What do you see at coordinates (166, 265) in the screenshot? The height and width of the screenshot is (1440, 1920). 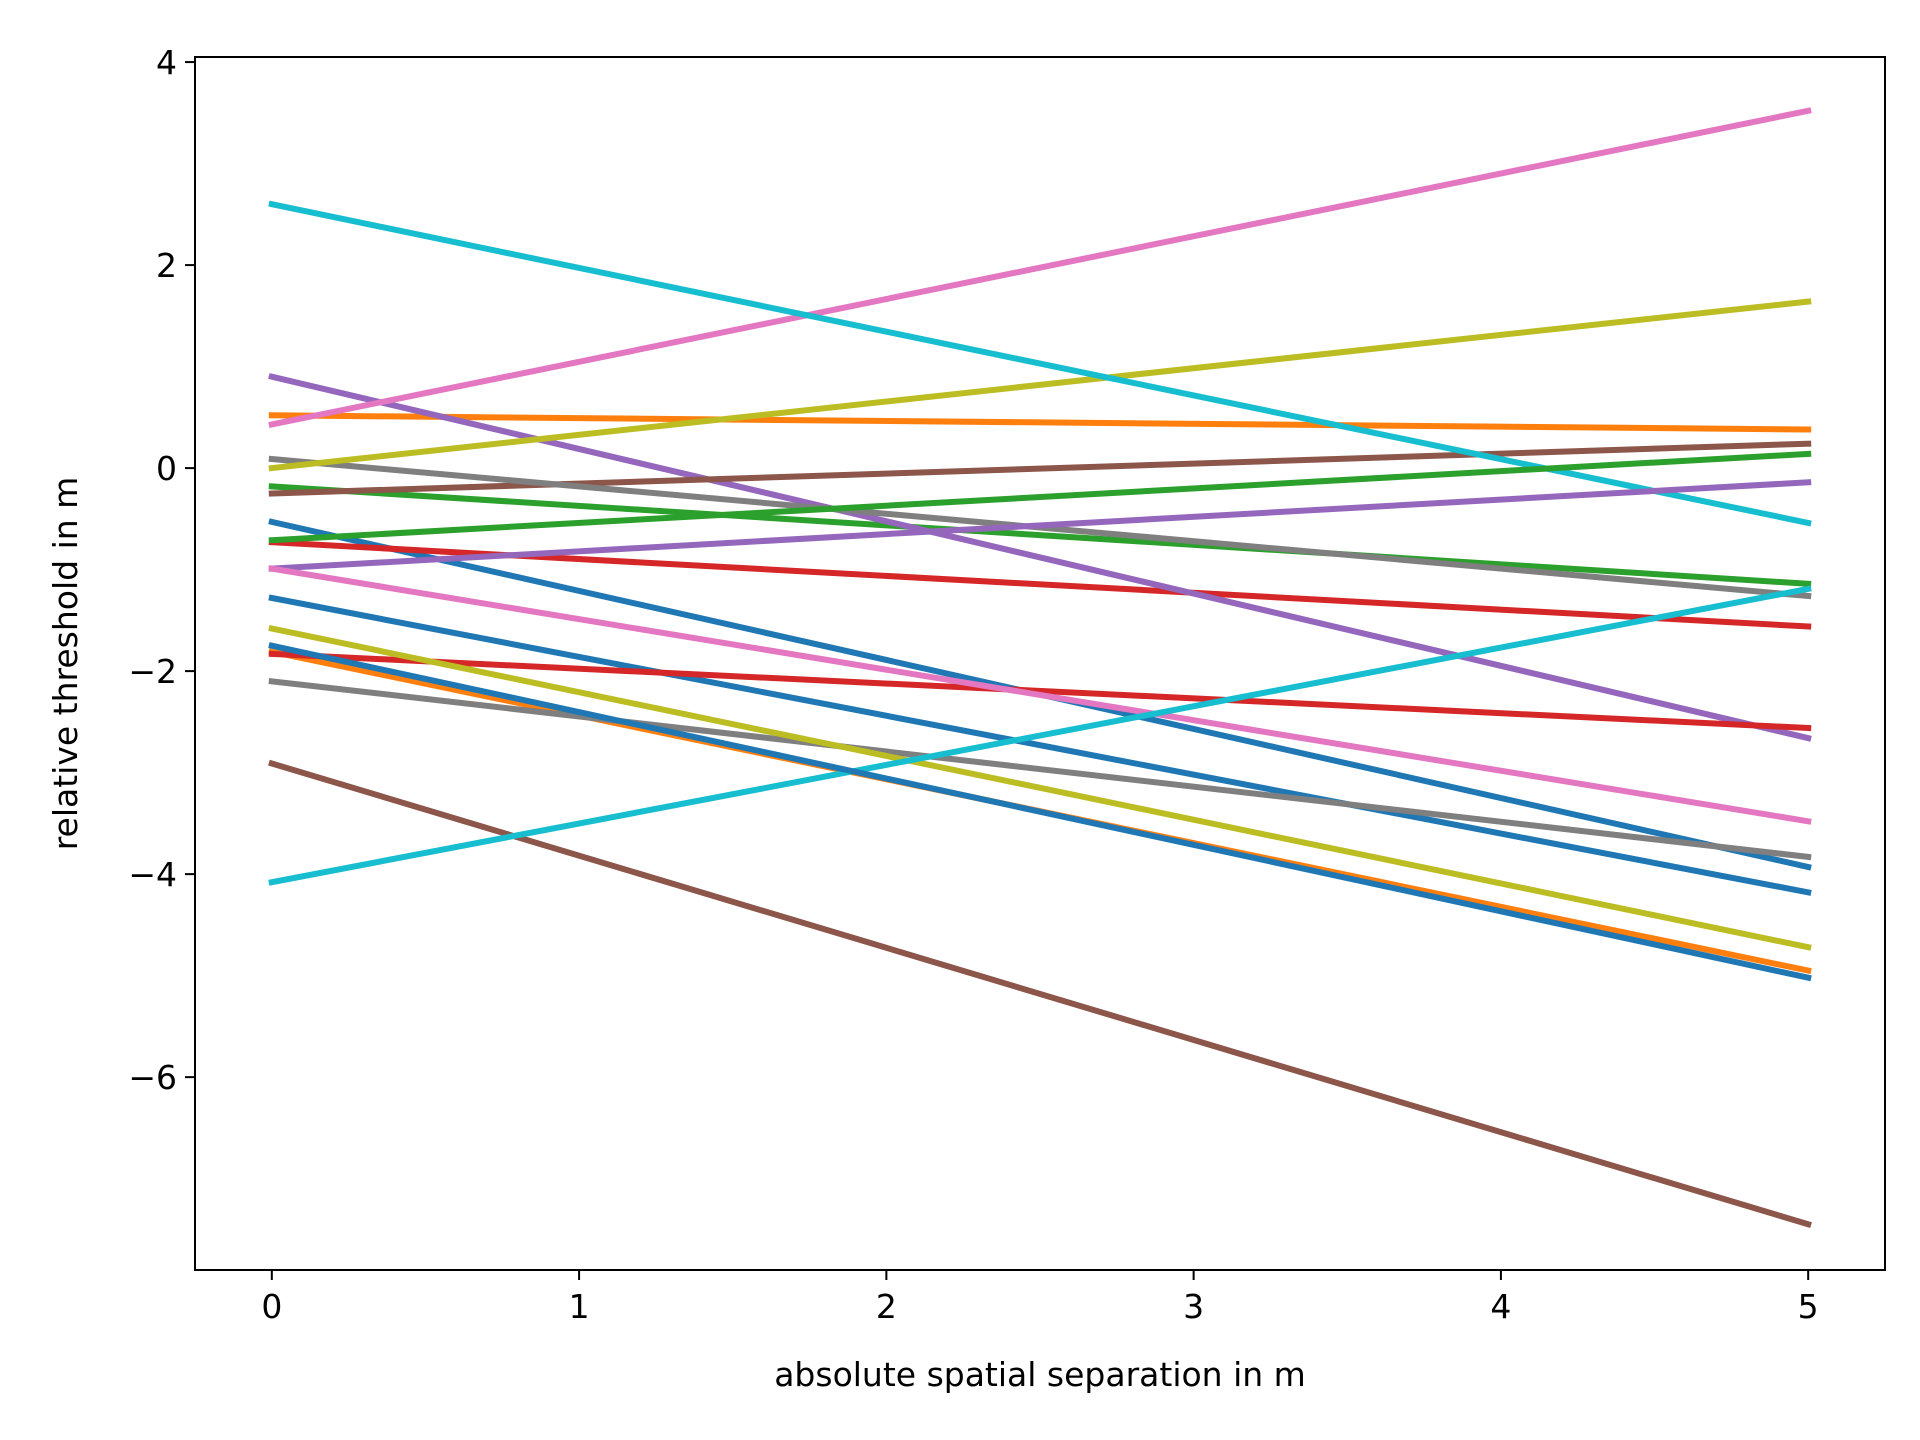 I see `y-tick-label: 2` at bounding box center [166, 265].